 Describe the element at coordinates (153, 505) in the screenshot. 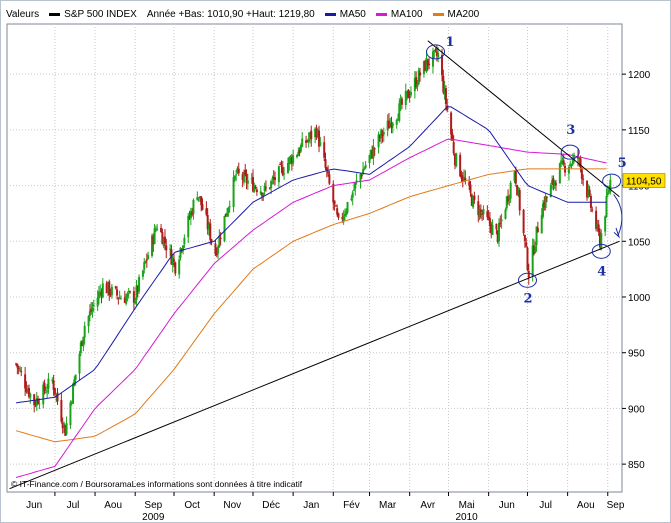

I see `x-tick-label: Sep` at that location.